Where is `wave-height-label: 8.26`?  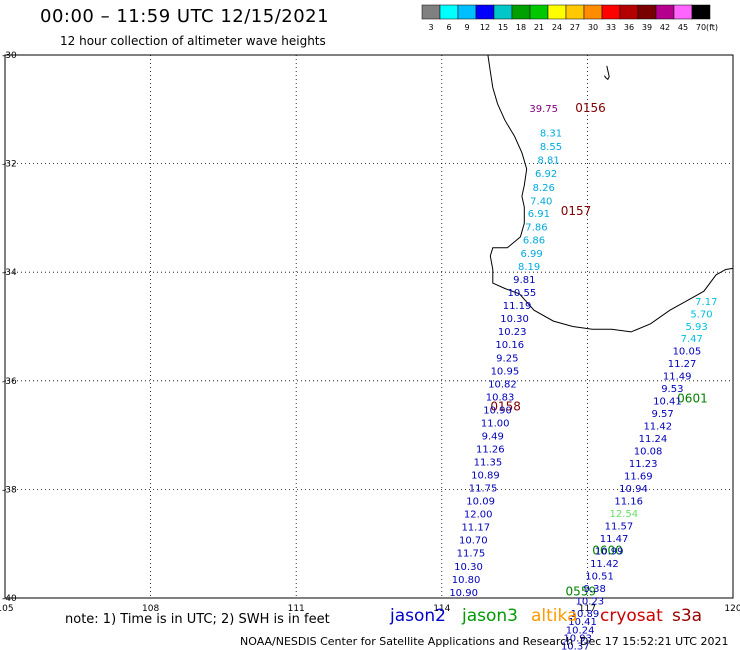 wave-height-label: 8.26 is located at coordinates (544, 188).